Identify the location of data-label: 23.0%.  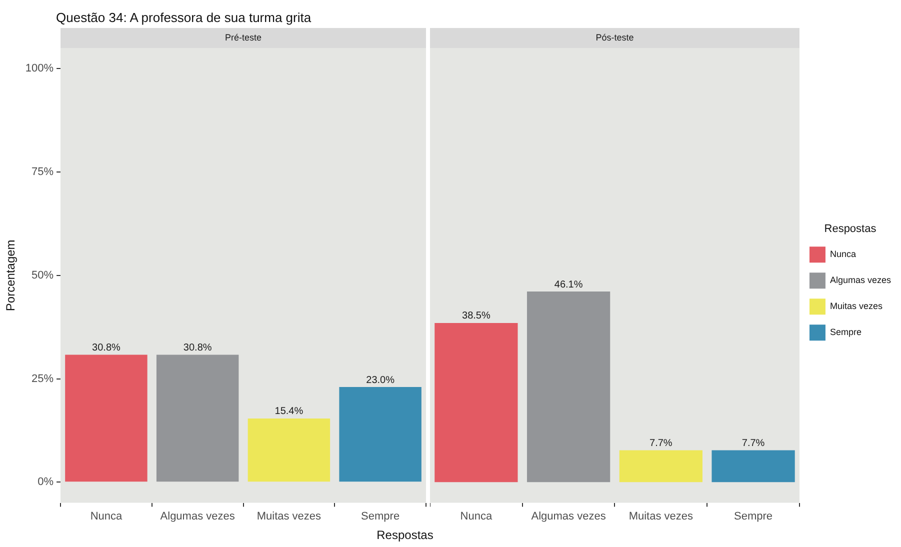
(380, 380).